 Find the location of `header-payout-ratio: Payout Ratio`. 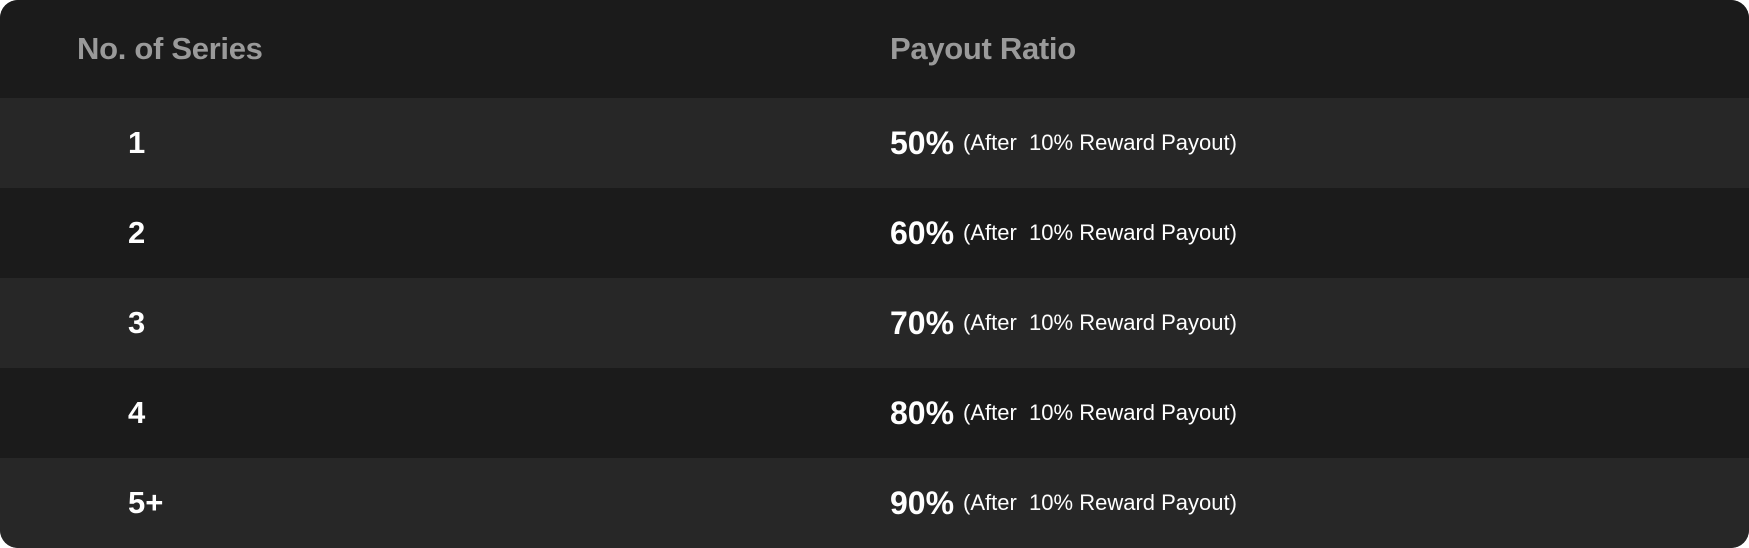

header-payout-ratio: Payout Ratio is located at coordinates (983, 48).